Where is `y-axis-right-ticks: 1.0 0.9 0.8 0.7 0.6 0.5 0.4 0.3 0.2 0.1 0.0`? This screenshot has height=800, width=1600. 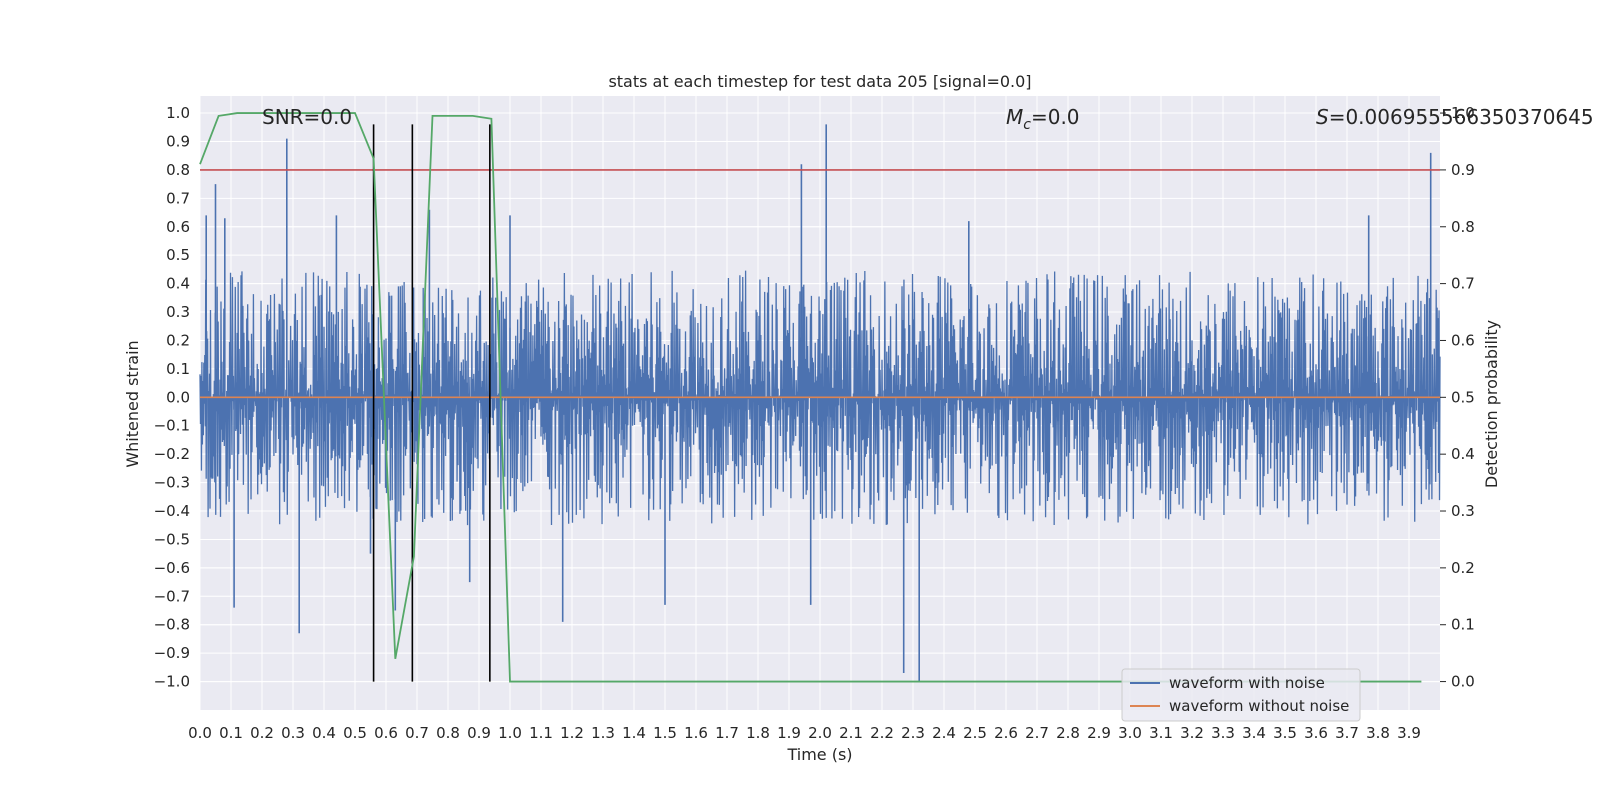
y-axis-right-ticks: 1.0 0.9 0.8 0.7 0.6 0.5 0.4 0.3 0.2 0.1 0.0 is located at coordinates (1457, 397).